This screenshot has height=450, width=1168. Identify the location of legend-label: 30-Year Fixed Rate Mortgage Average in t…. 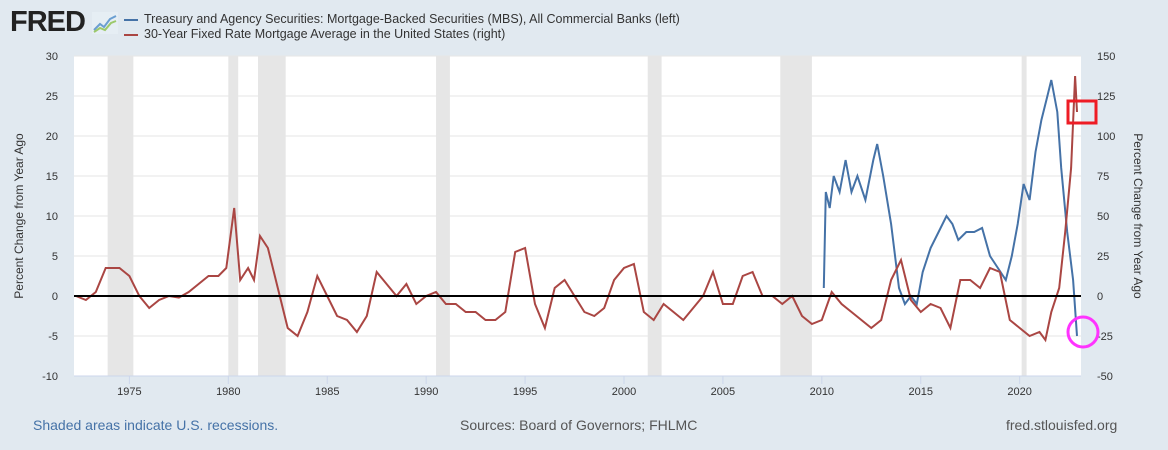
(325, 34).